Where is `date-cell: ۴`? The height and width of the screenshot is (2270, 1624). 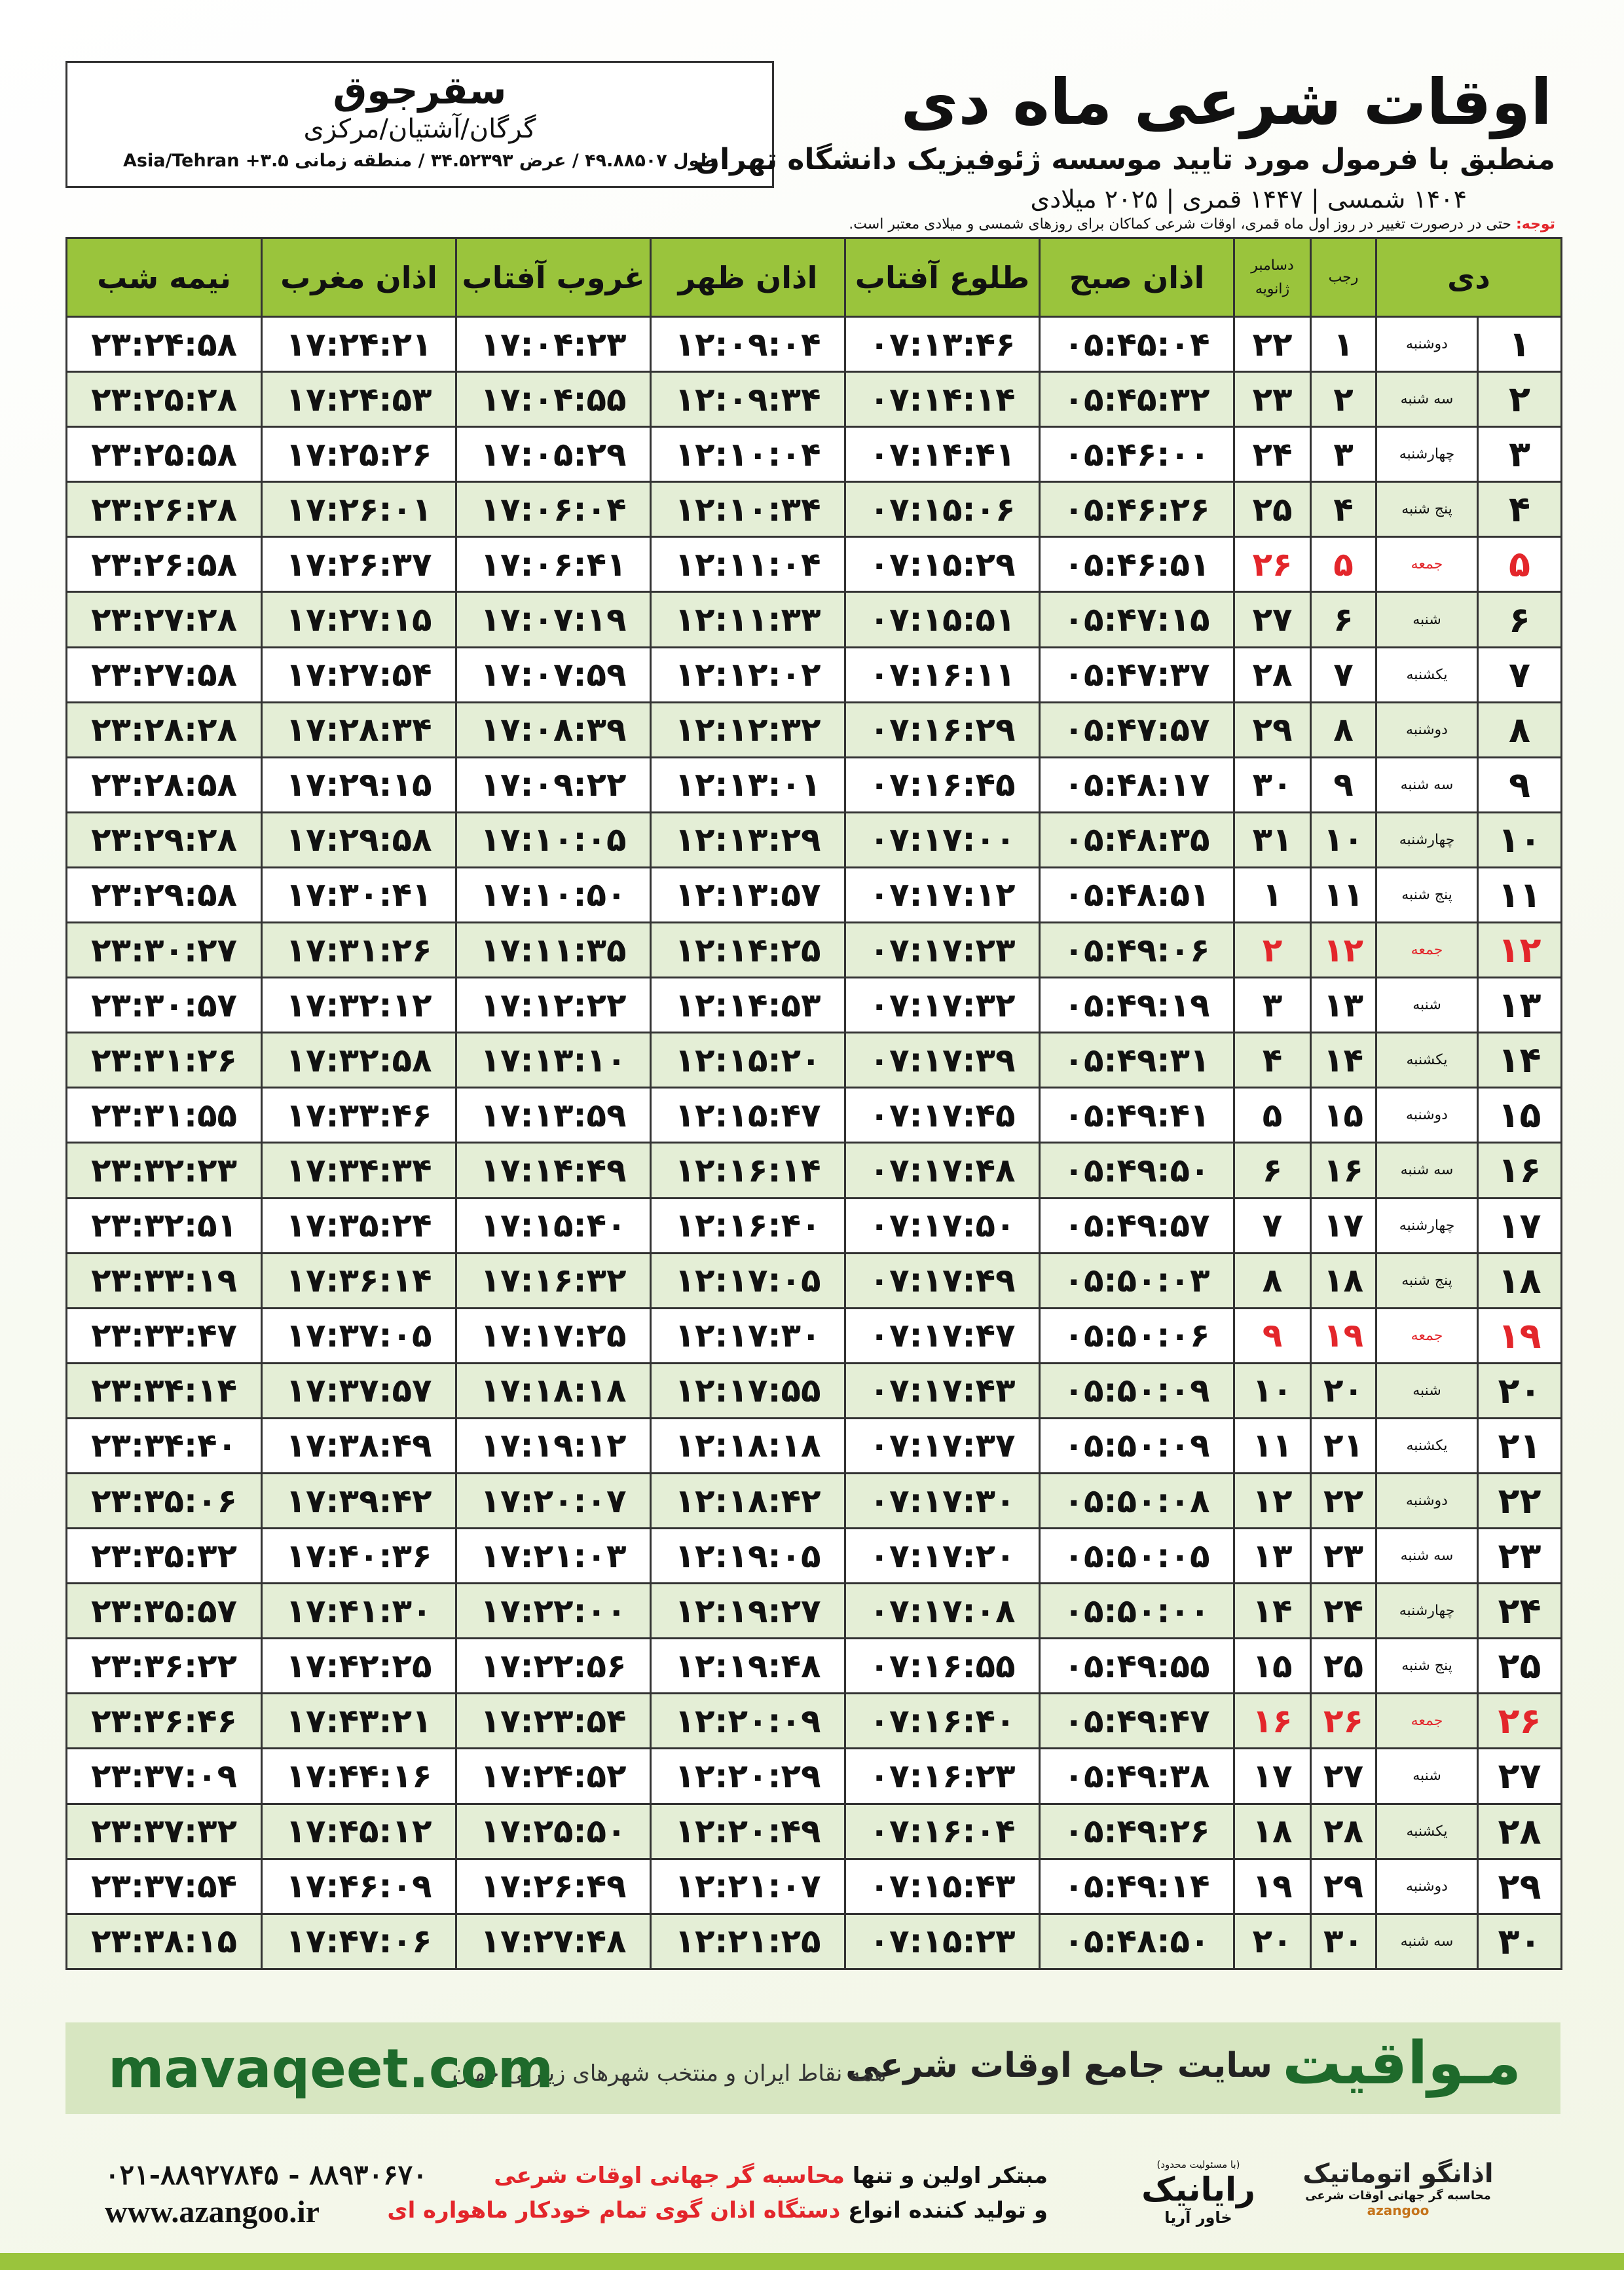 date-cell: ۴ is located at coordinates (1343, 509).